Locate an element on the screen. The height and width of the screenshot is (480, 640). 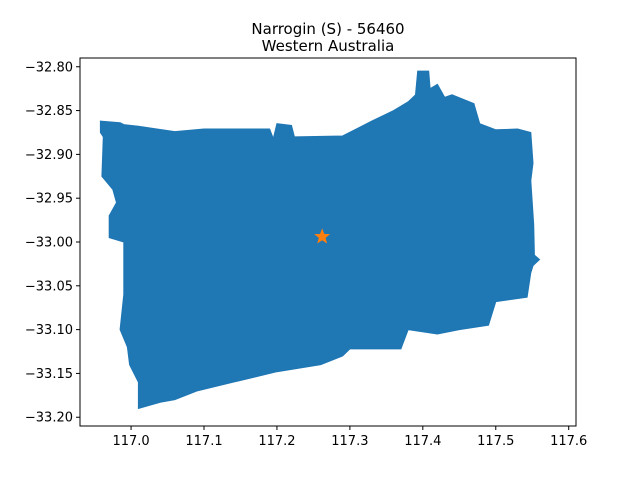
y-tick-label: −33.15 is located at coordinates (49, 374).